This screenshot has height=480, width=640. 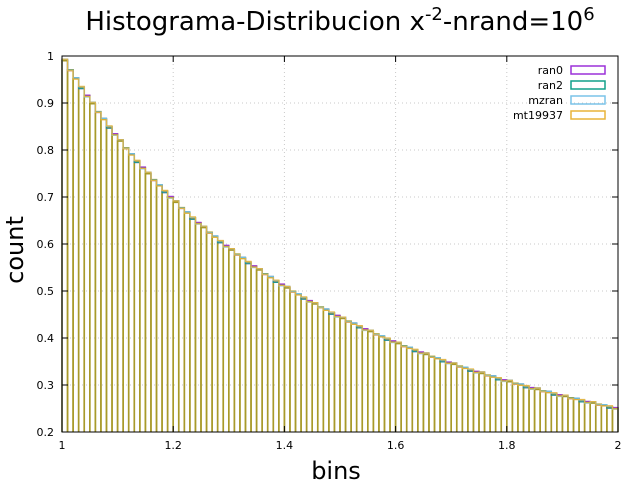 What do you see at coordinates (15, 250) in the screenshot?
I see `y-axis-label: count` at bounding box center [15, 250].